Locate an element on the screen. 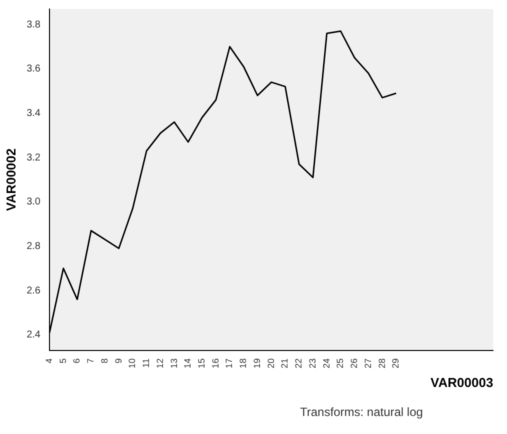 Image resolution: width=507 pixels, height=434 pixels. x-tick-label: 20 is located at coordinates (271, 363).